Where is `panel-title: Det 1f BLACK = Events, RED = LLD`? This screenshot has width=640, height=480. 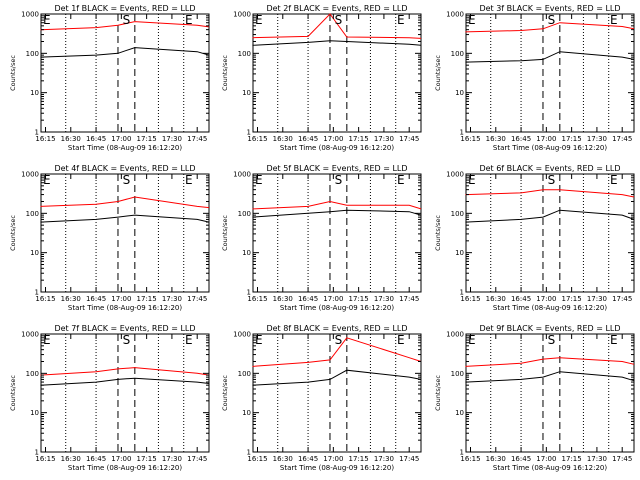 panel-title: Det 1f BLACK = Events, RED = LLD is located at coordinates (124, 8).